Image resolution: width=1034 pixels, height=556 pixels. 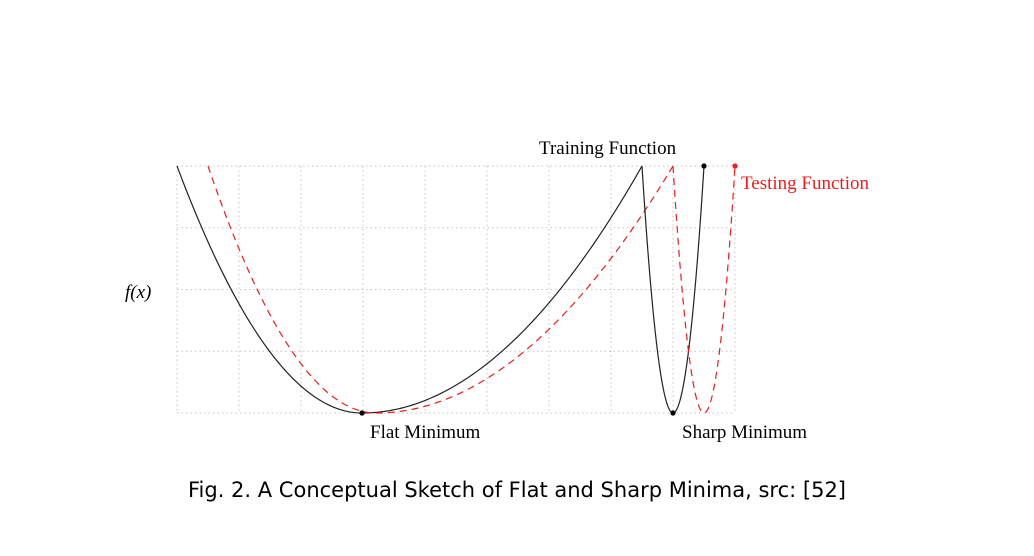 I want to click on testing-function-label: Testing Function, so click(x=805, y=183).